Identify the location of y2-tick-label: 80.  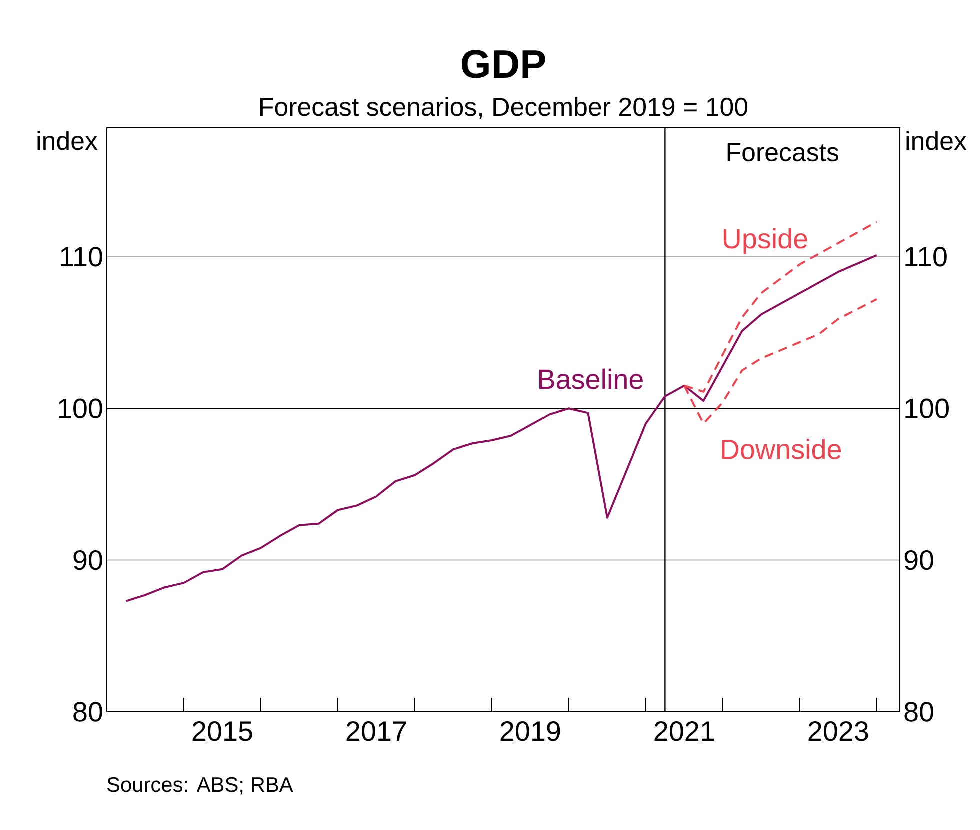
(919, 712).